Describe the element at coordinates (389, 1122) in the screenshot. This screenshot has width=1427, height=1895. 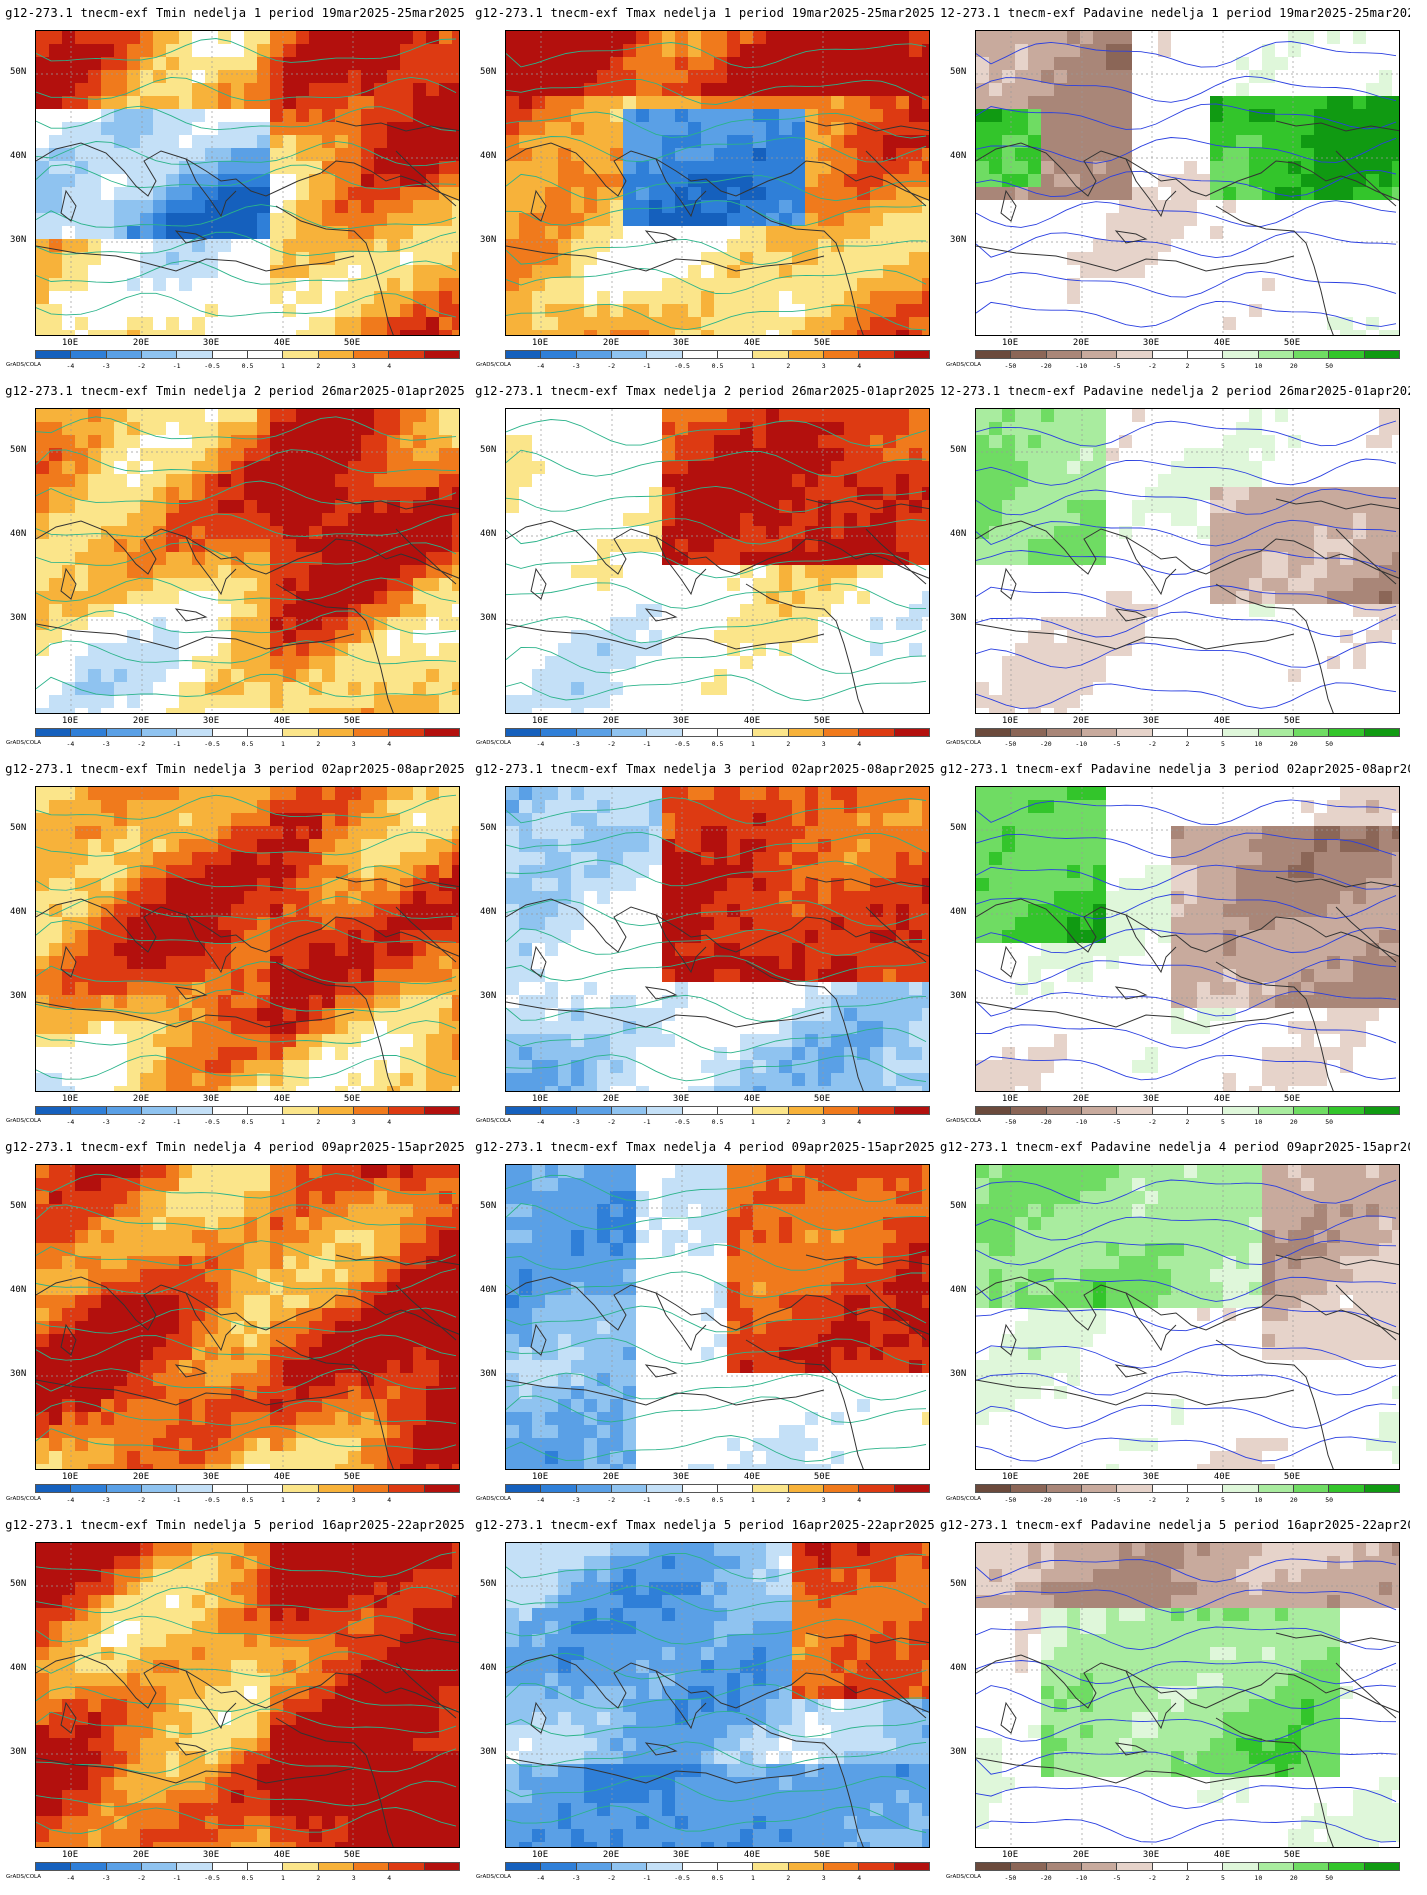
I see `colorbar-tick-label: 4` at that location.